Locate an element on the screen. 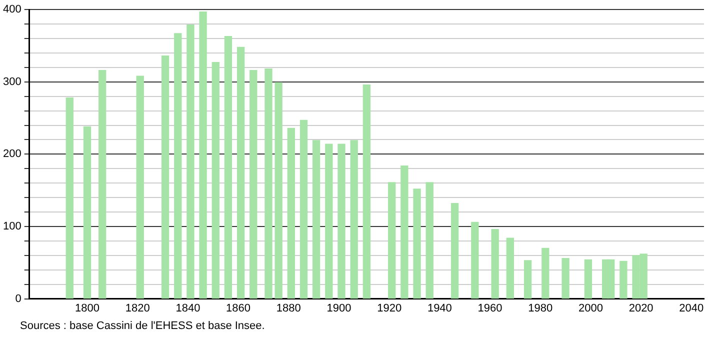  y-tick-label: 0 is located at coordinates (18, 298).